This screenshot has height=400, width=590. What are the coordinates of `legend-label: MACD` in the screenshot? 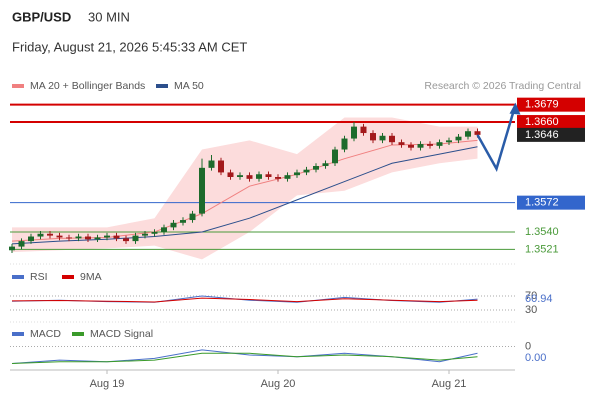 It's located at (45, 334).